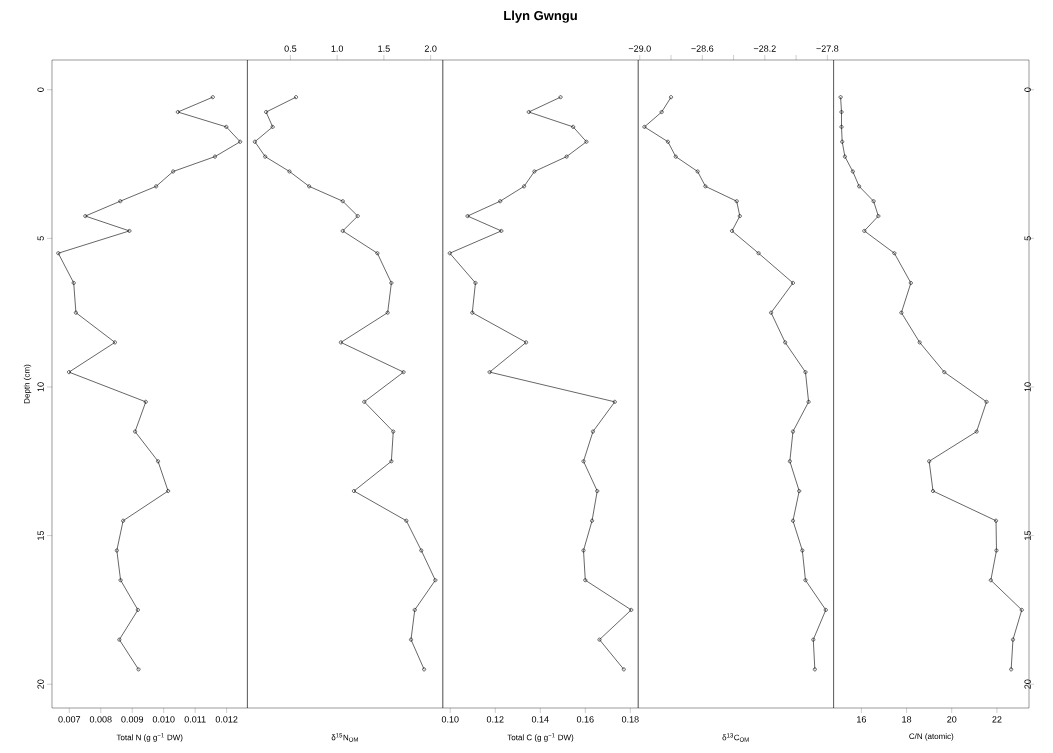 The height and width of the screenshot is (753, 1053). Describe the element at coordinates (585, 719) in the screenshot. I see `x-tick-label: 0.16` at that location.